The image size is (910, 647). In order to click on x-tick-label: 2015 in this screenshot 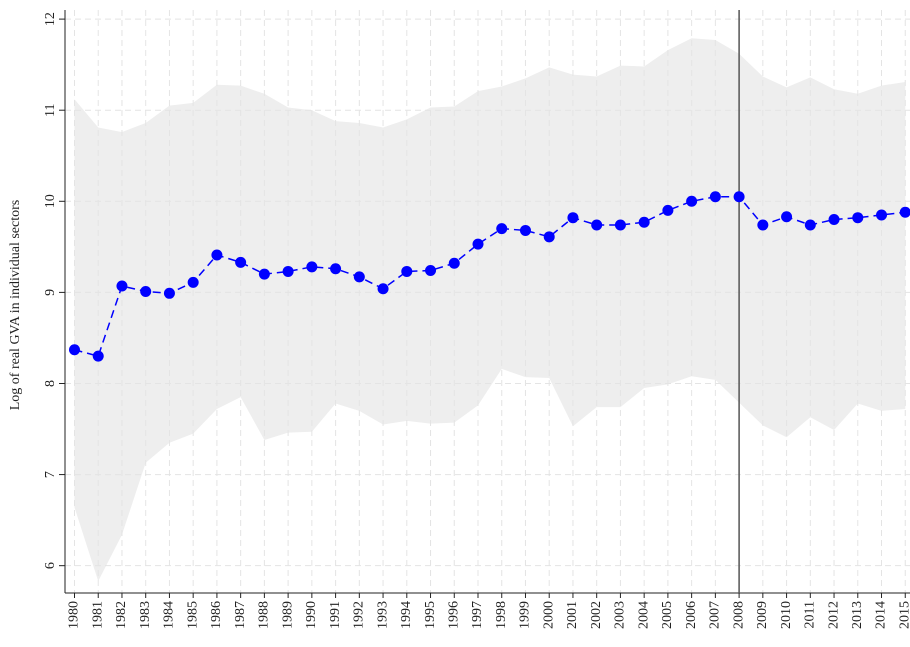, I will do `click(903, 615)`.